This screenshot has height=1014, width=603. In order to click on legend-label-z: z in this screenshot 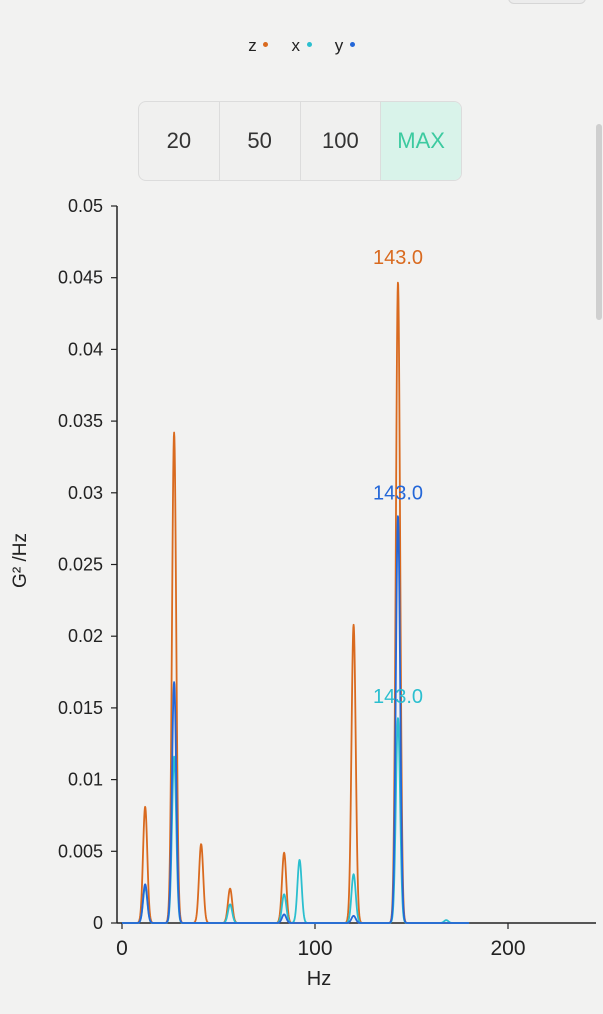, I will do `click(253, 45)`.